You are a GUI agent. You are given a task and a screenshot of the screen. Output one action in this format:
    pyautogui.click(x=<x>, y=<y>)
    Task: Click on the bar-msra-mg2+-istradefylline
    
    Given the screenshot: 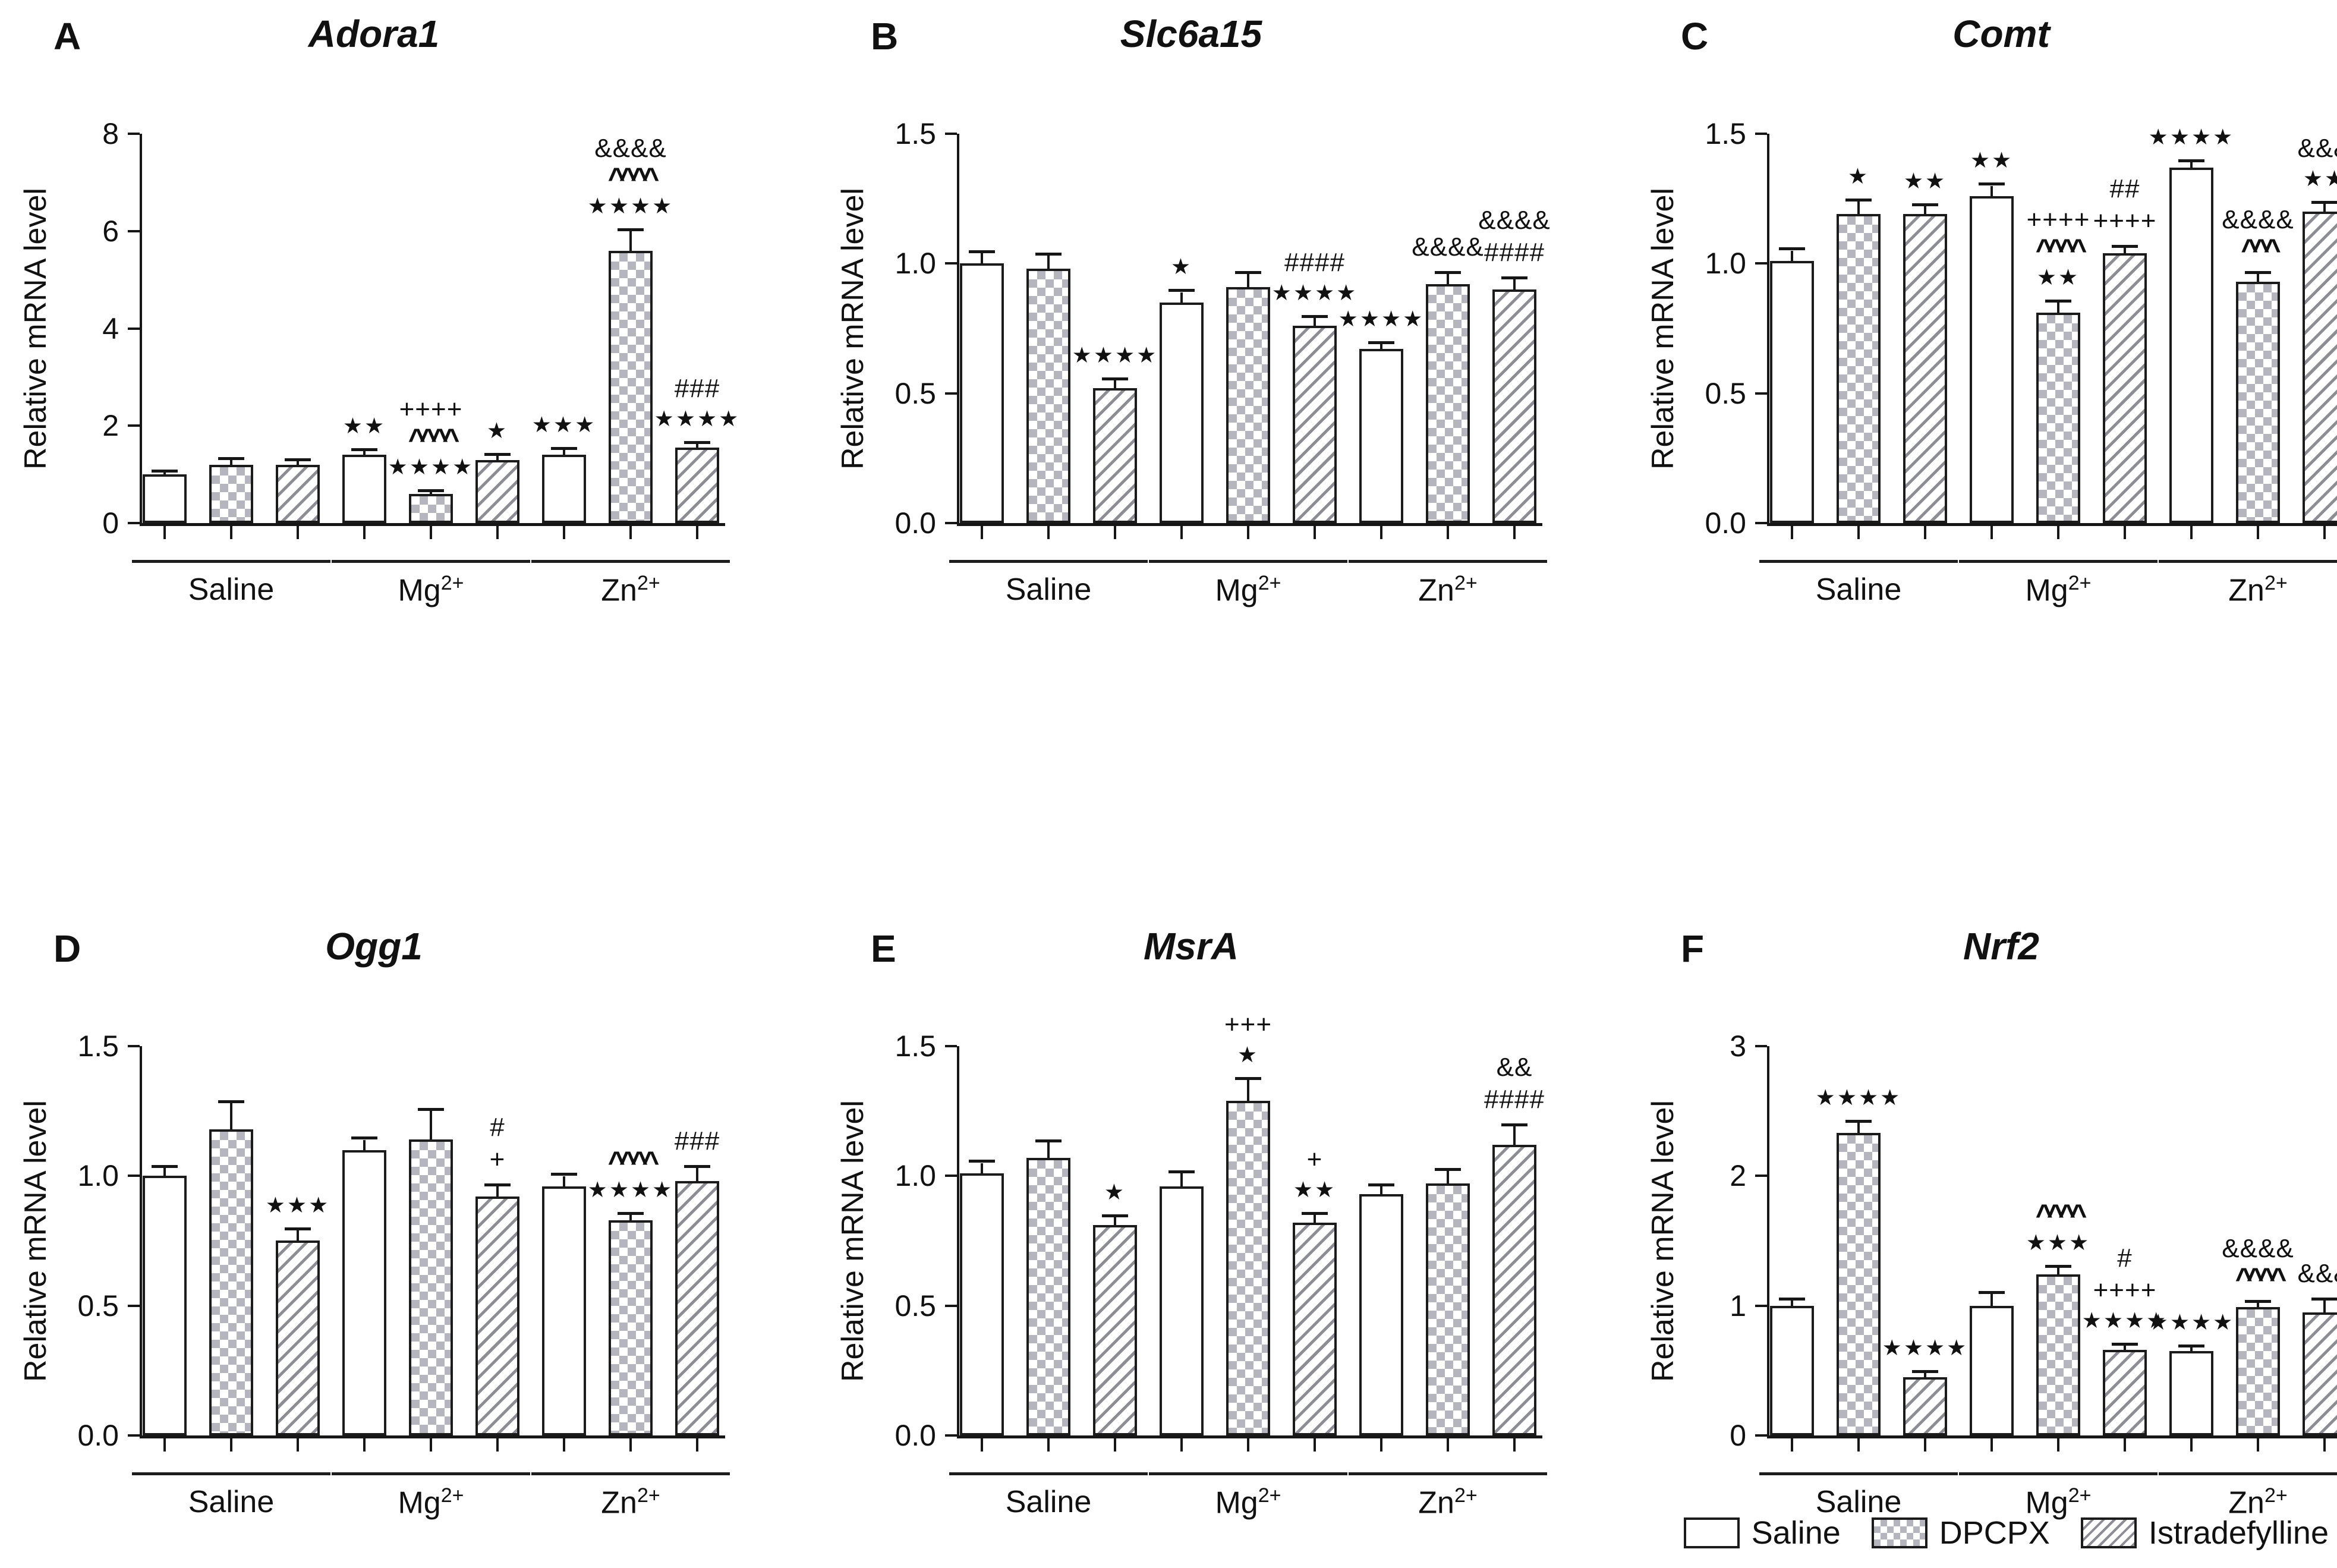 What is the action you would take?
    pyautogui.click(x=1315, y=1329)
    